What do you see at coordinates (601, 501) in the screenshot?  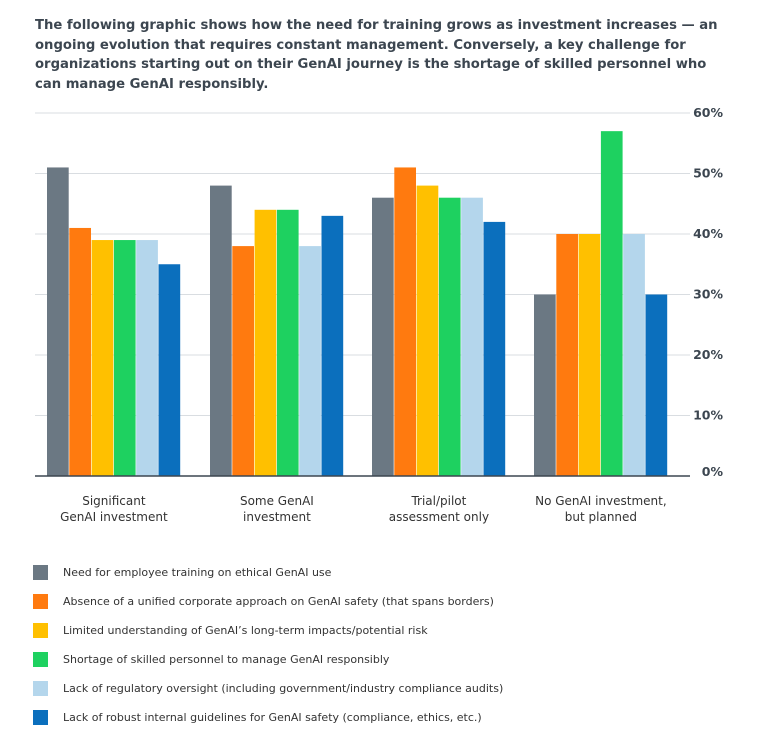 I see `category-label: No GenAI investment,` at bounding box center [601, 501].